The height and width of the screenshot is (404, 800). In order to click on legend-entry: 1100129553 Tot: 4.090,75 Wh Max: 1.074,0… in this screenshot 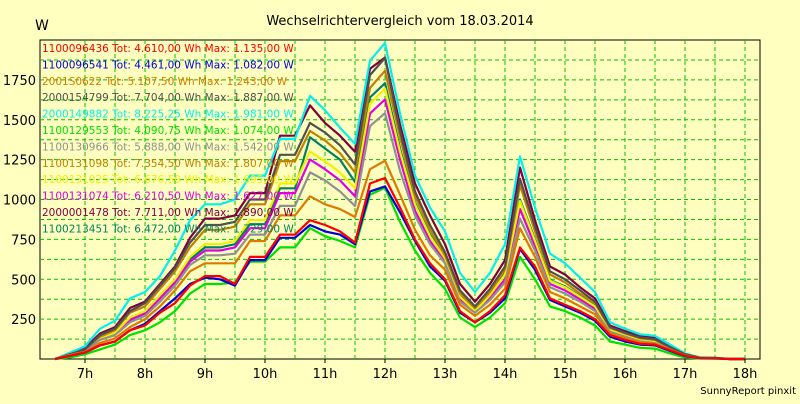, I will do `click(168, 131)`.